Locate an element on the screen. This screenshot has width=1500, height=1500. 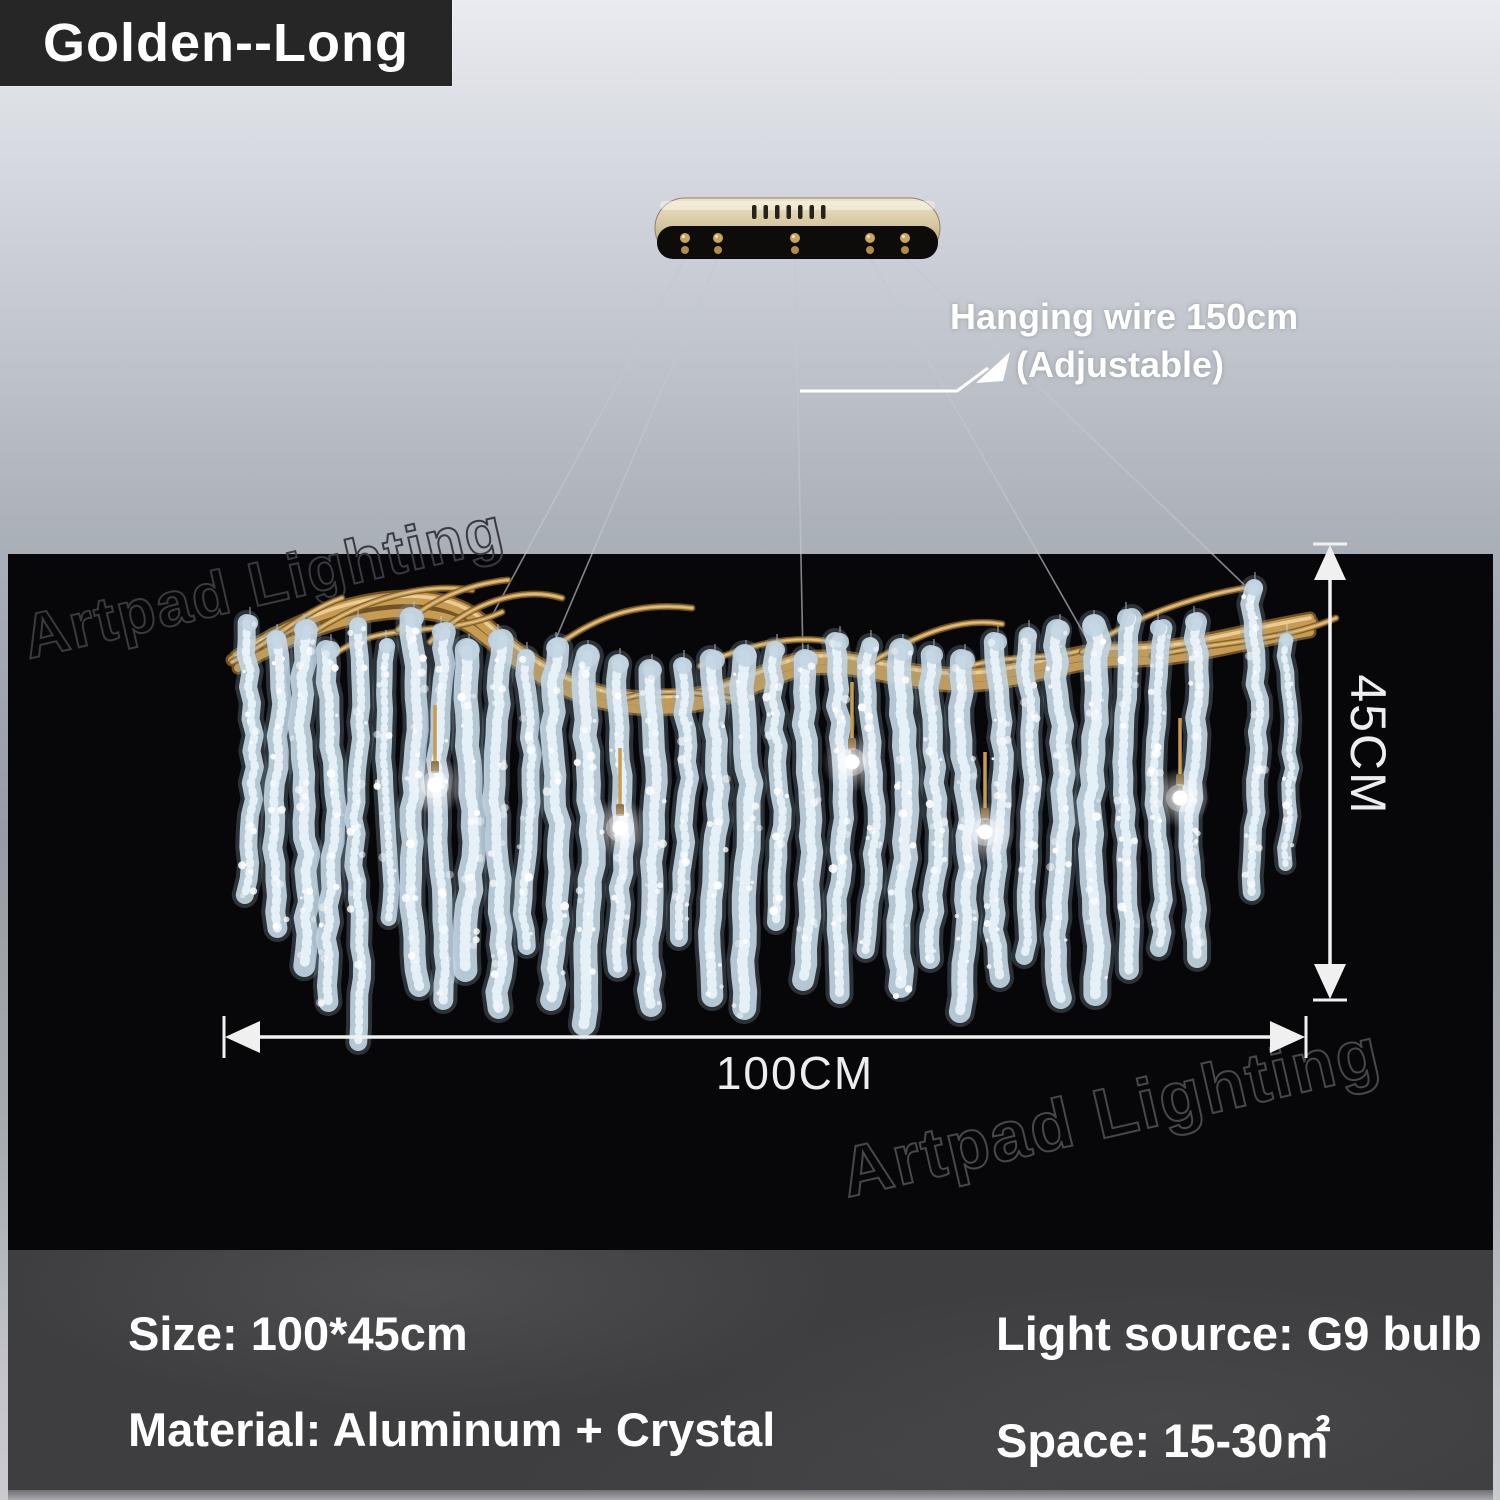
ceiling-canopy is located at coordinates (797, 228).